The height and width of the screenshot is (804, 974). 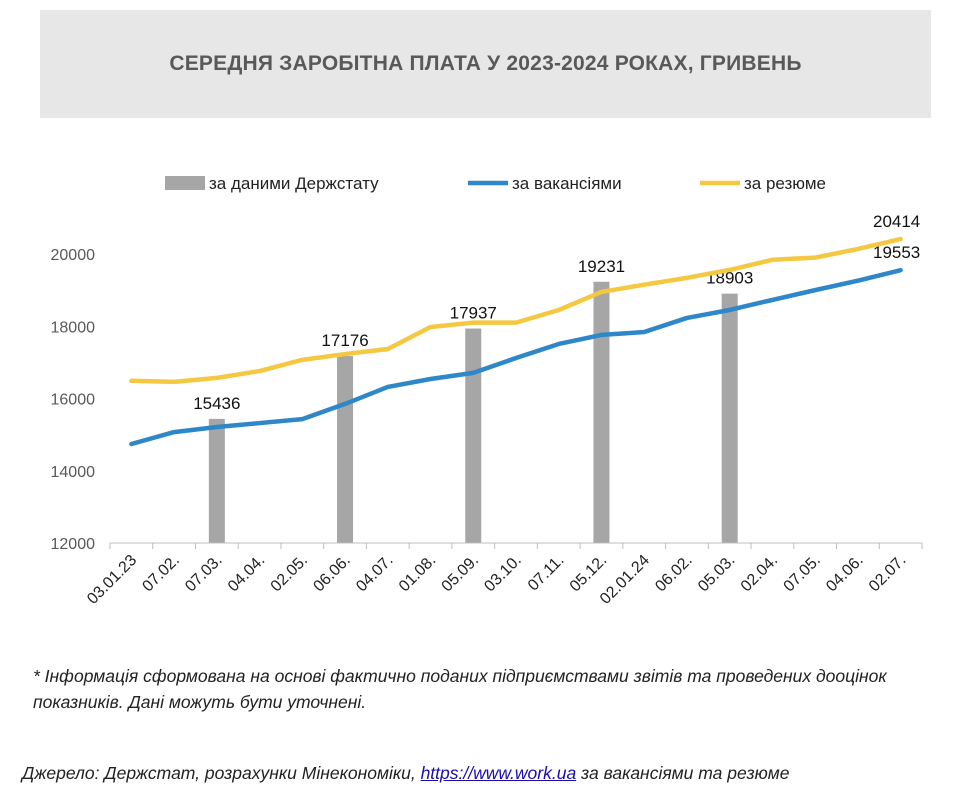 What do you see at coordinates (601, 266) in the screenshot?
I see `bar-data-label: 19231` at bounding box center [601, 266].